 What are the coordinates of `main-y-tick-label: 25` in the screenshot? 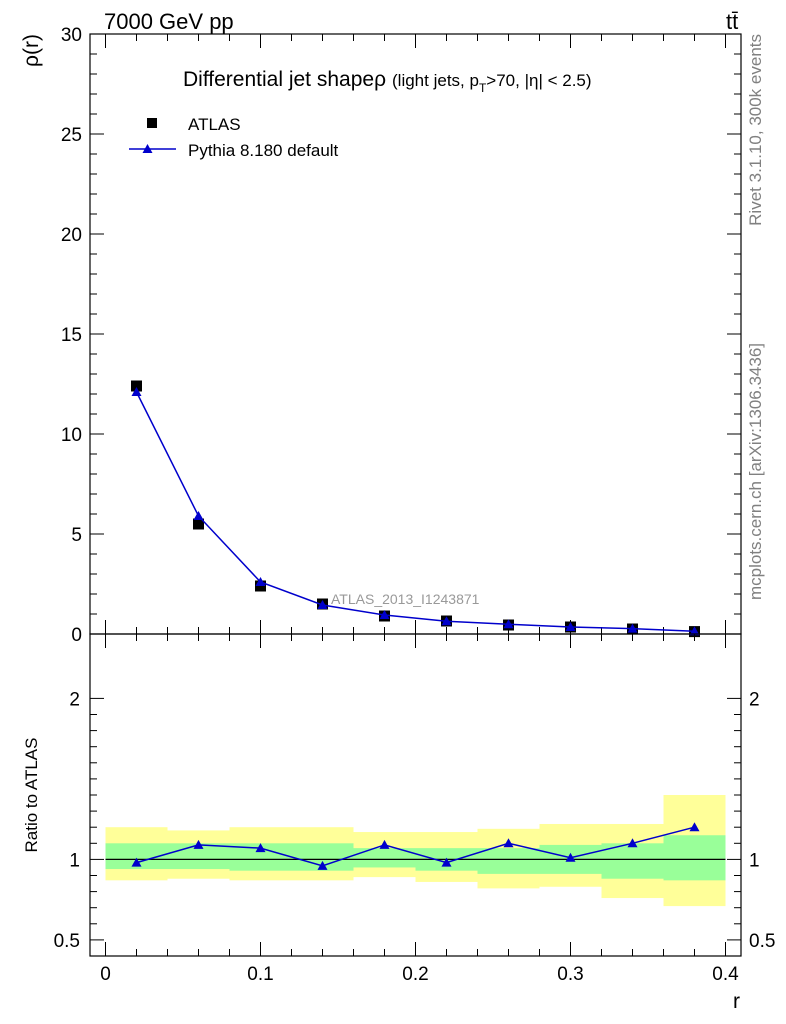 It's located at (71, 135).